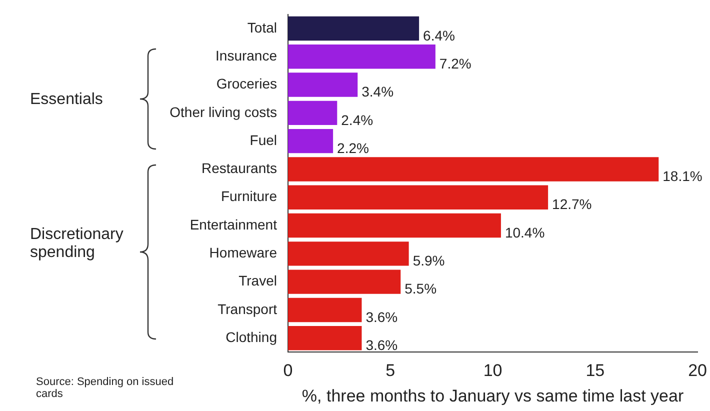 Image resolution: width=710 pixels, height=411 pixels. Describe the element at coordinates (572, 204) in the screenshot. I see `data-label: 12.7%` at that location.